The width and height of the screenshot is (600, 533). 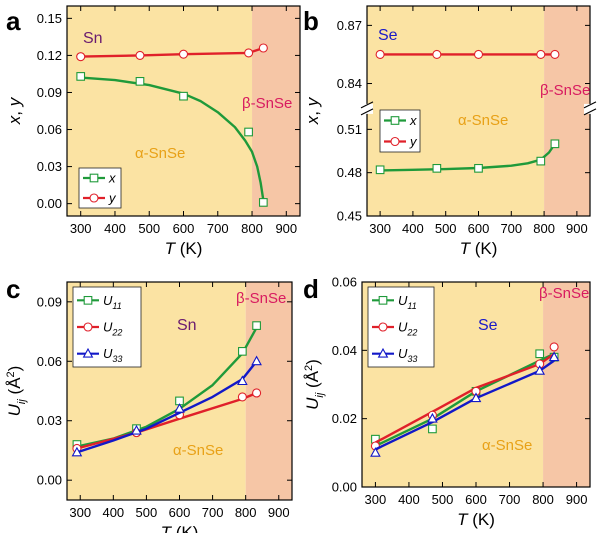 I want to click on y-tick-label: 0.03, so click(x=49, y=420).